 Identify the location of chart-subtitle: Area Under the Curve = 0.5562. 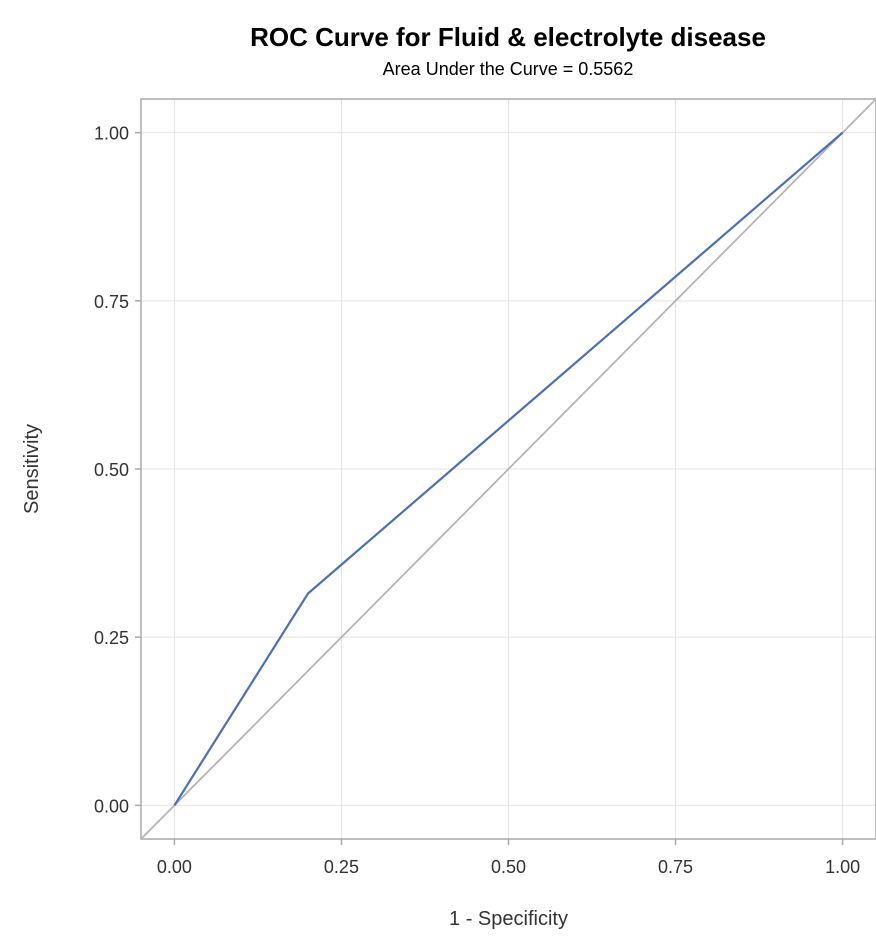
(508, 69).